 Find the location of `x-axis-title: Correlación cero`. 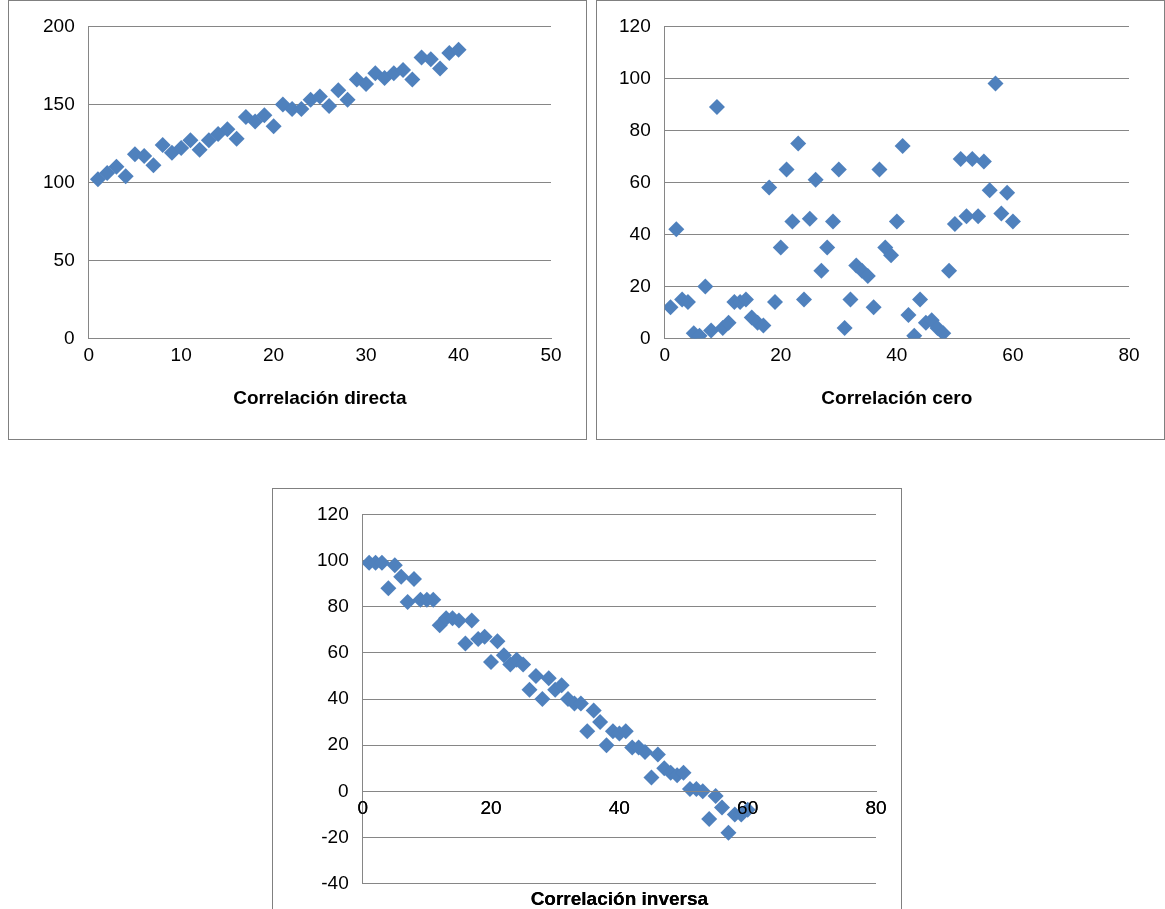

x-axis-title: Correlación cero is located at coordinates (897, 397).